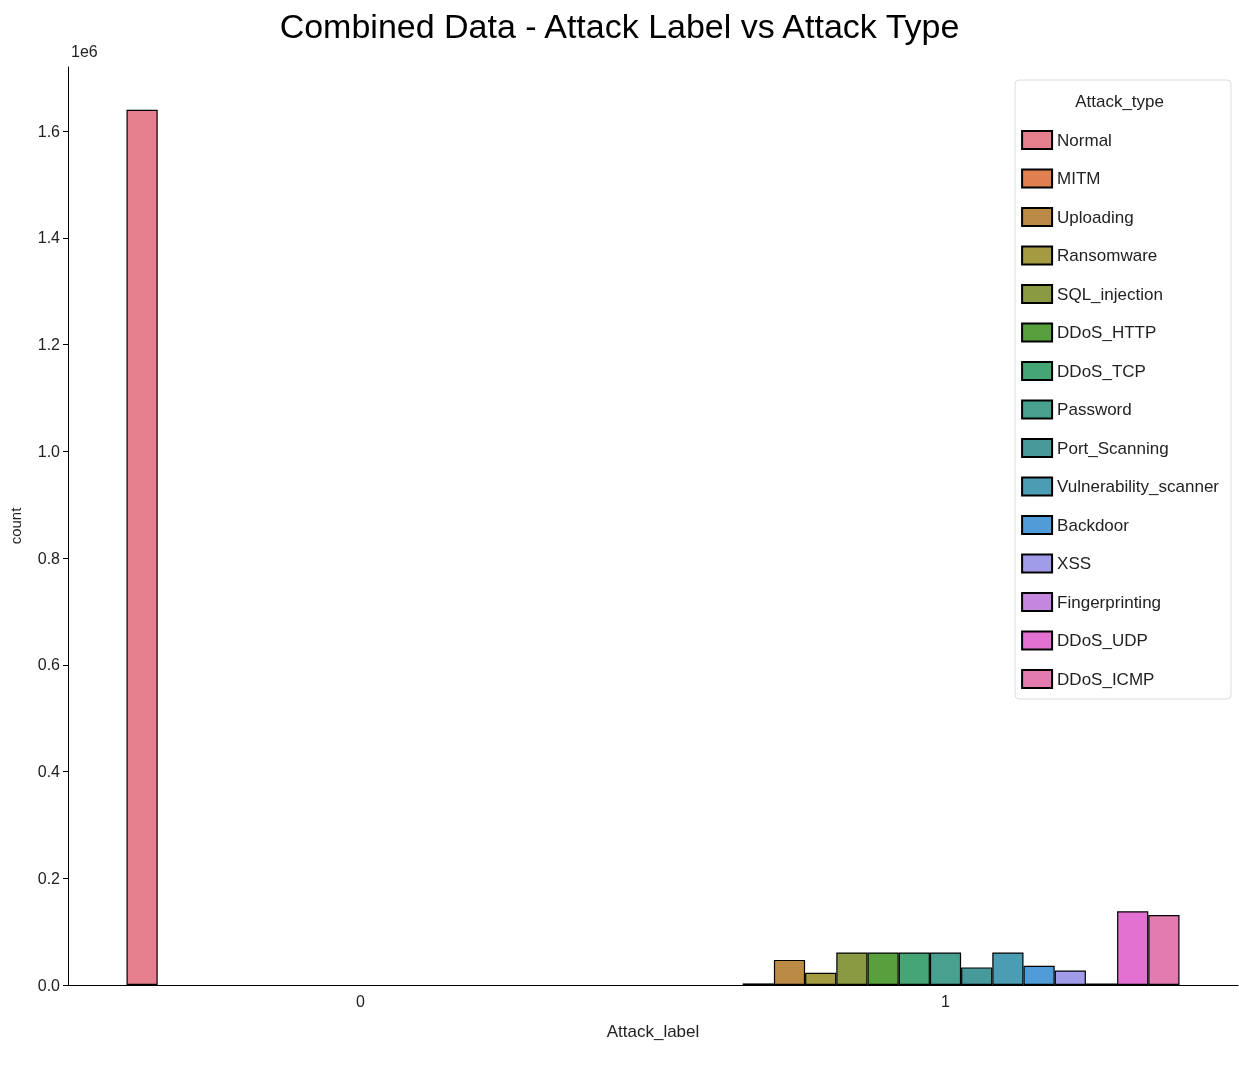 This screenshot has width=1239, height=1066. I want to click on legend-label: XSS, so click(1074, 563).